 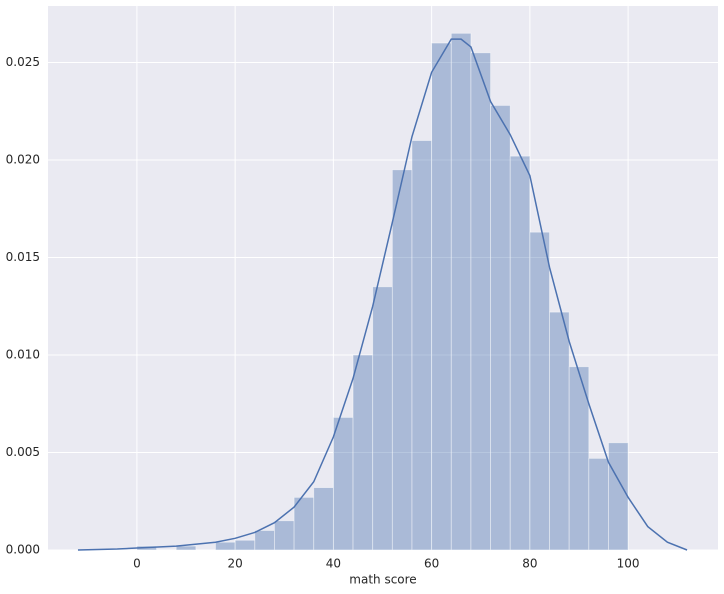 What do you see at coordinates (137, 564) in the screenshot?
I see `x-tick-label: 0` at bounding box center [137, 564].